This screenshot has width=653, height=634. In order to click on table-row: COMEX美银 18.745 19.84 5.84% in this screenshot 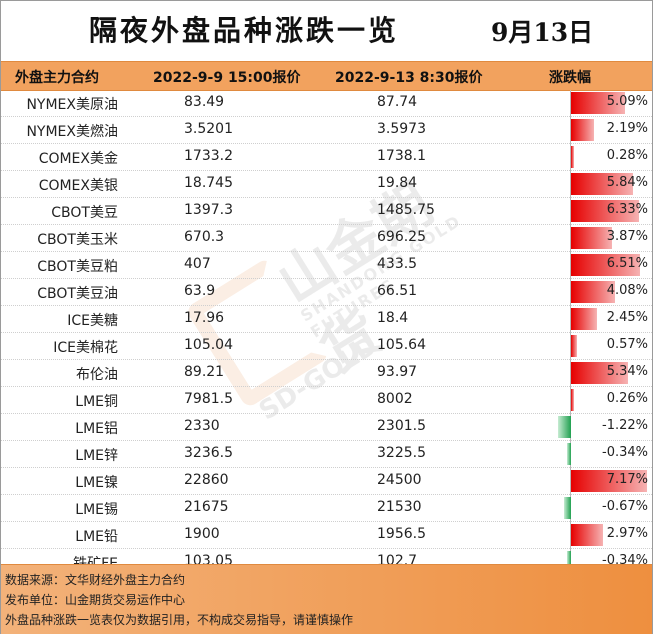, I will do `click(326, 184)`.